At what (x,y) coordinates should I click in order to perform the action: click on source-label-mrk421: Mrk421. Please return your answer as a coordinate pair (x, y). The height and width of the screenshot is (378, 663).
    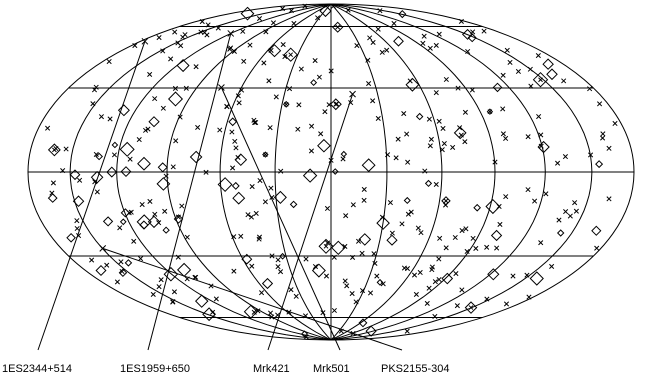
    Looking at the image, I should click on (271, 369).